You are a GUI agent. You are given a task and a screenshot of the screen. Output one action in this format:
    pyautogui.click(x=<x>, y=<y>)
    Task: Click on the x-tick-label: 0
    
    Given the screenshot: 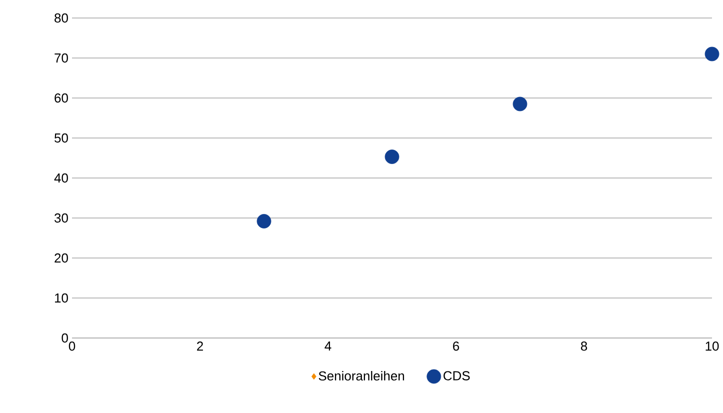 What is the action you would take?
    pyautogui.click(x=72, y=346)
    